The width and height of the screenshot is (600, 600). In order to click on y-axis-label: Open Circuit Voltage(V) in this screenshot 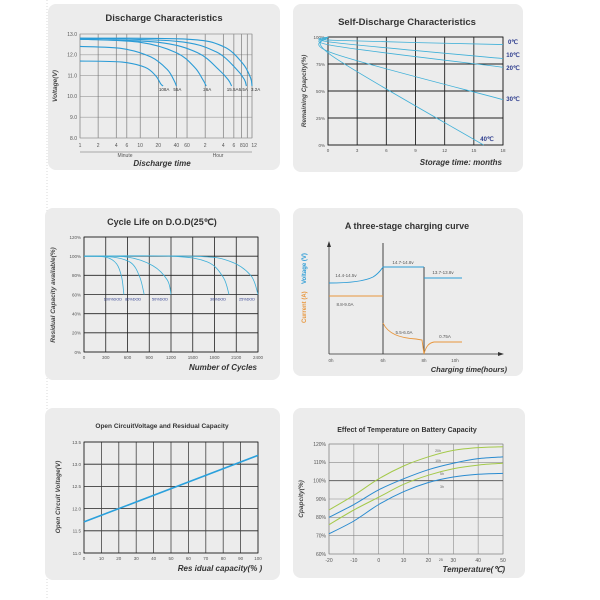, I will do `click(58, 497)`.